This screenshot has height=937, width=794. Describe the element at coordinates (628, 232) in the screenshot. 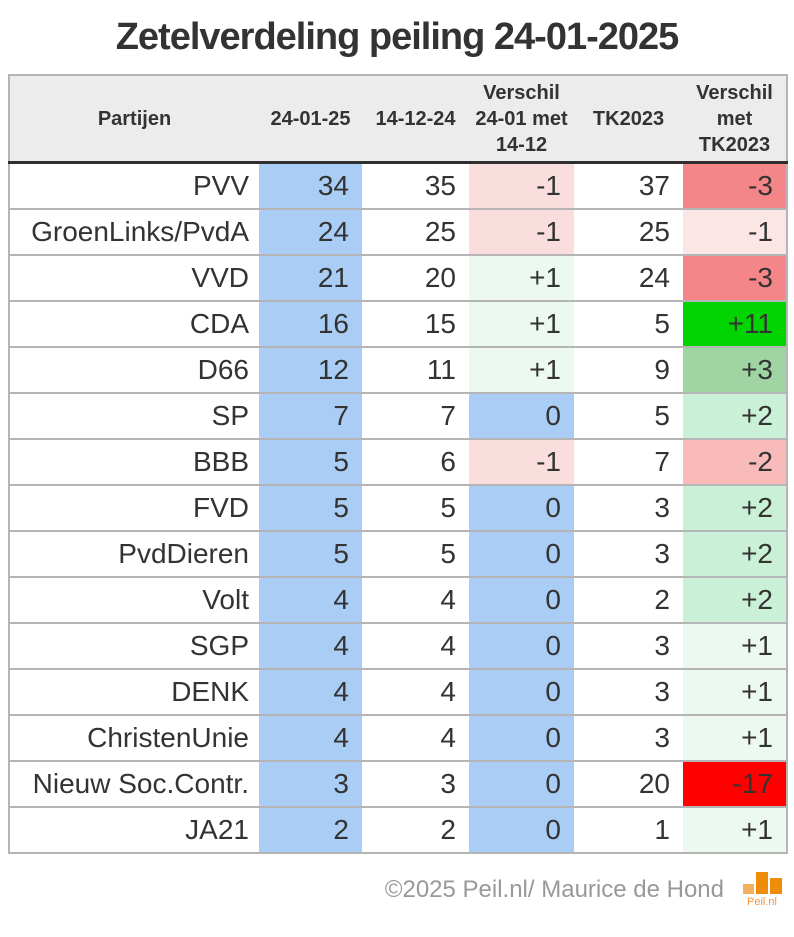

I see `seats-tk2023: 25` at that location.